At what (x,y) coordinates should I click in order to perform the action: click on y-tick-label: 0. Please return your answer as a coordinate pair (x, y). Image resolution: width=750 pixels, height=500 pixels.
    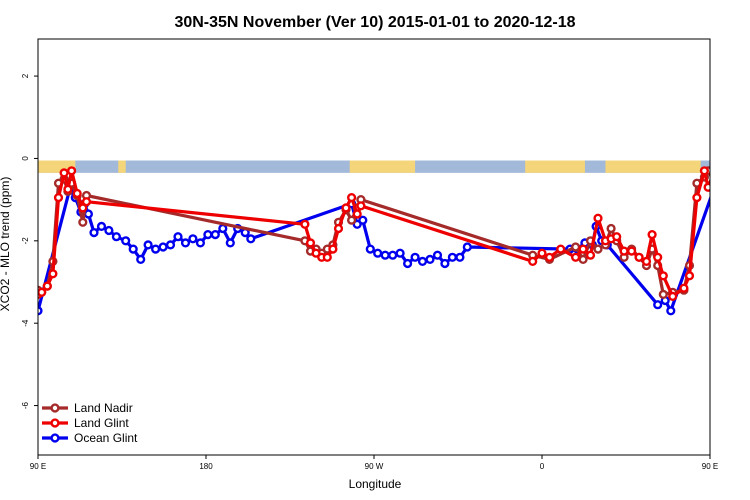
    Looking at the image, I should click on (25, 158).